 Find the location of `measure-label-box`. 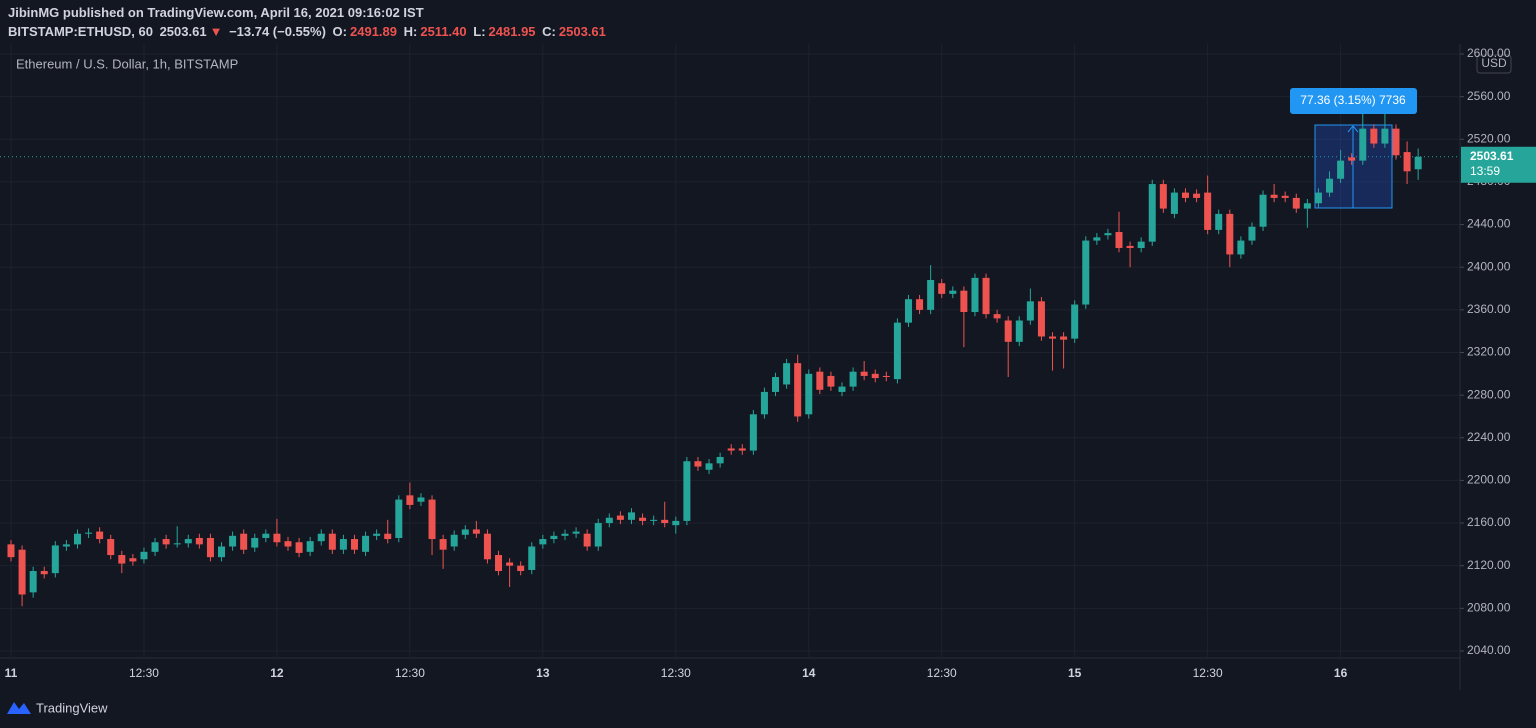

measure-label-box is located at coordinates (1353, 101).